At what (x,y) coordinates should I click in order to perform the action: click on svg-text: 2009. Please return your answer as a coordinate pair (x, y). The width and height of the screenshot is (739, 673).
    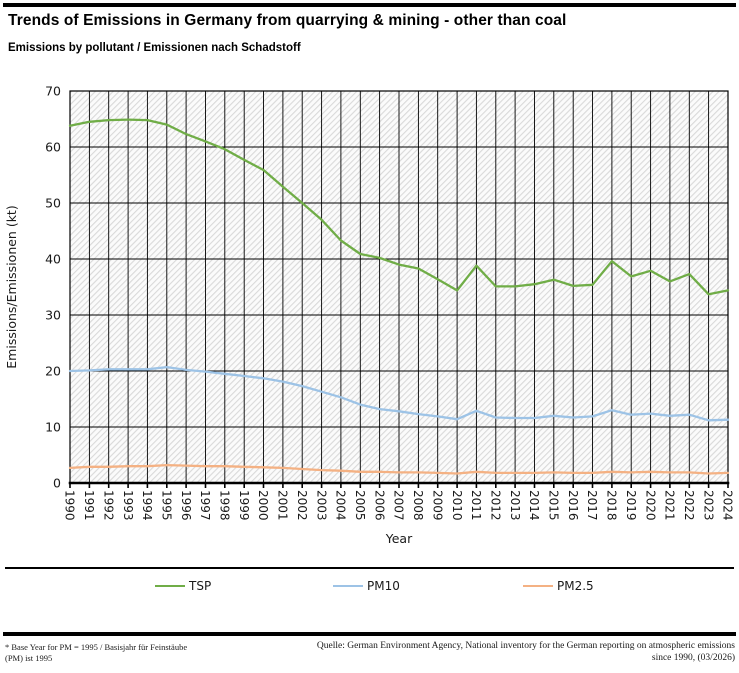
    Looking at the image, I should click on (437, 505).